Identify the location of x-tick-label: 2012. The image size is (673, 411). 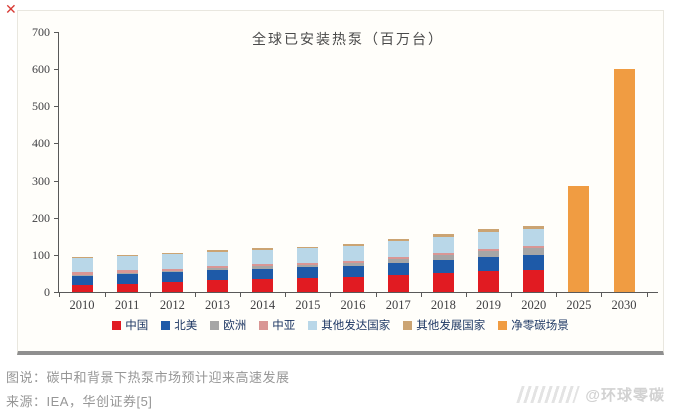
(172, 305).